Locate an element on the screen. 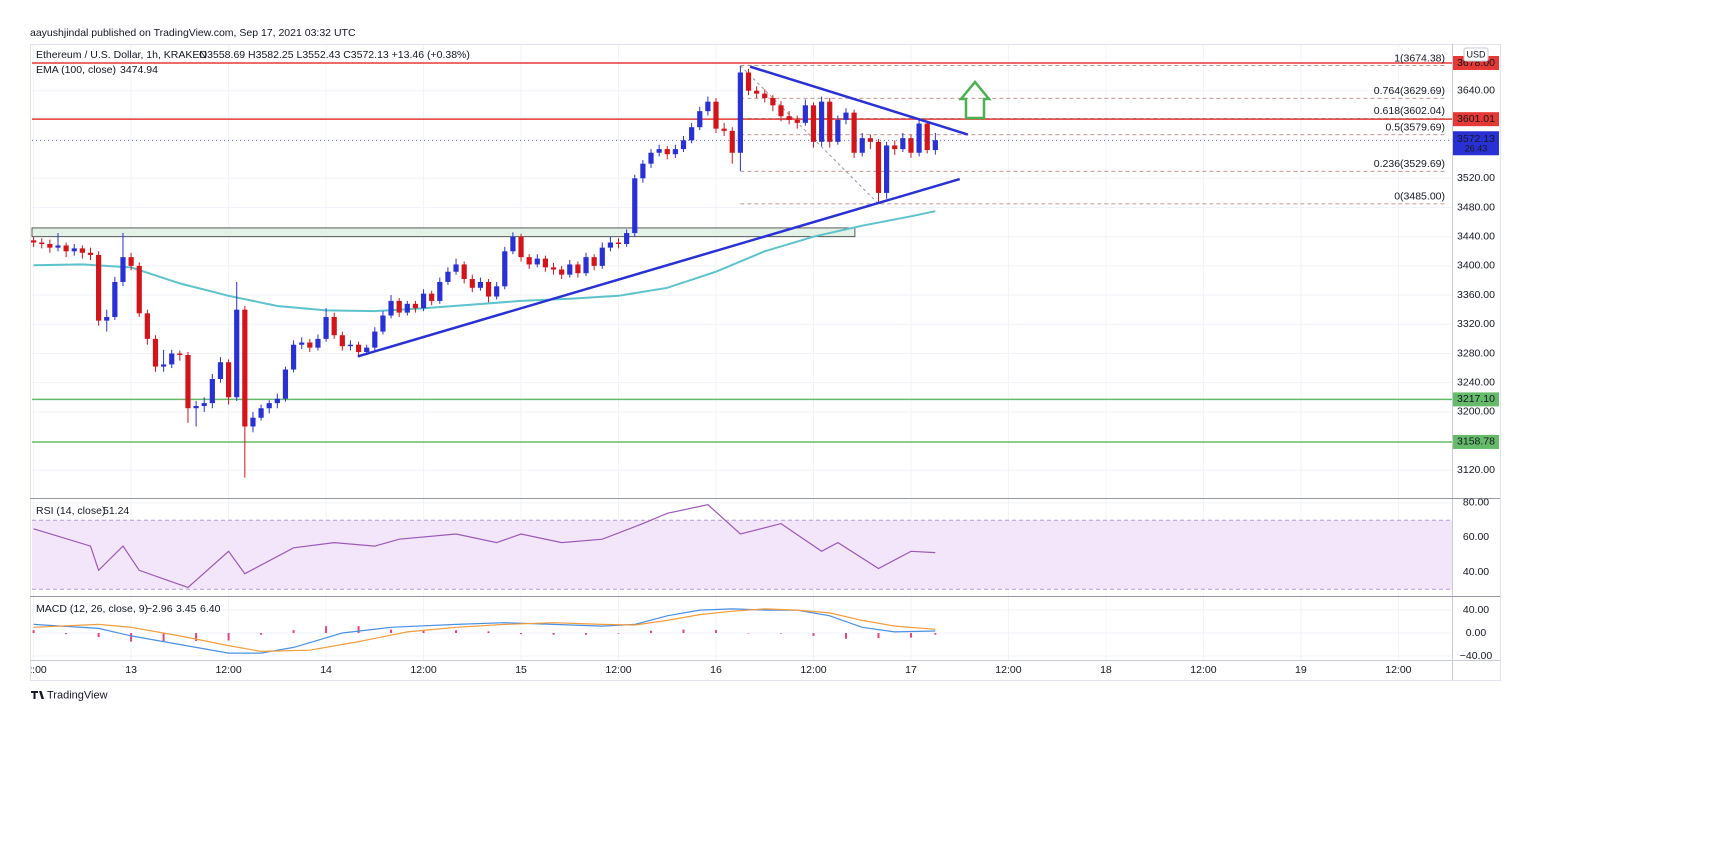  y-tick-label: 3360.00 is located at coordinates (1476, 295).